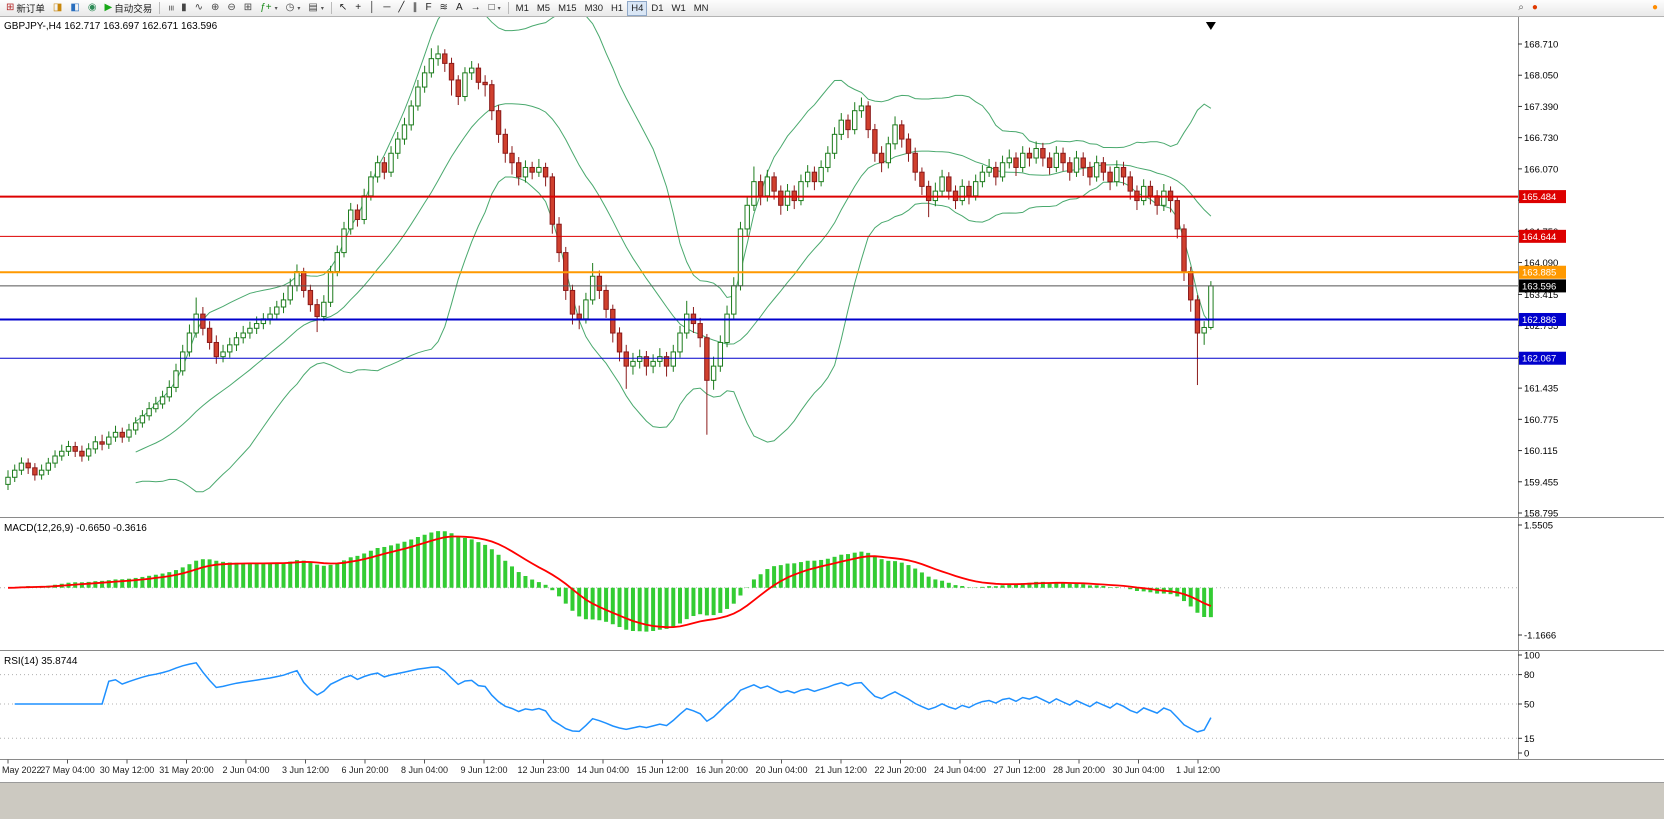 The width and height of the screenshot is (1664, 819). What do you see at coordinates (364, 770) in the screenshot?
I see `time-axis-label: 6 Jun 20:00` at bounding box center [364, 770].